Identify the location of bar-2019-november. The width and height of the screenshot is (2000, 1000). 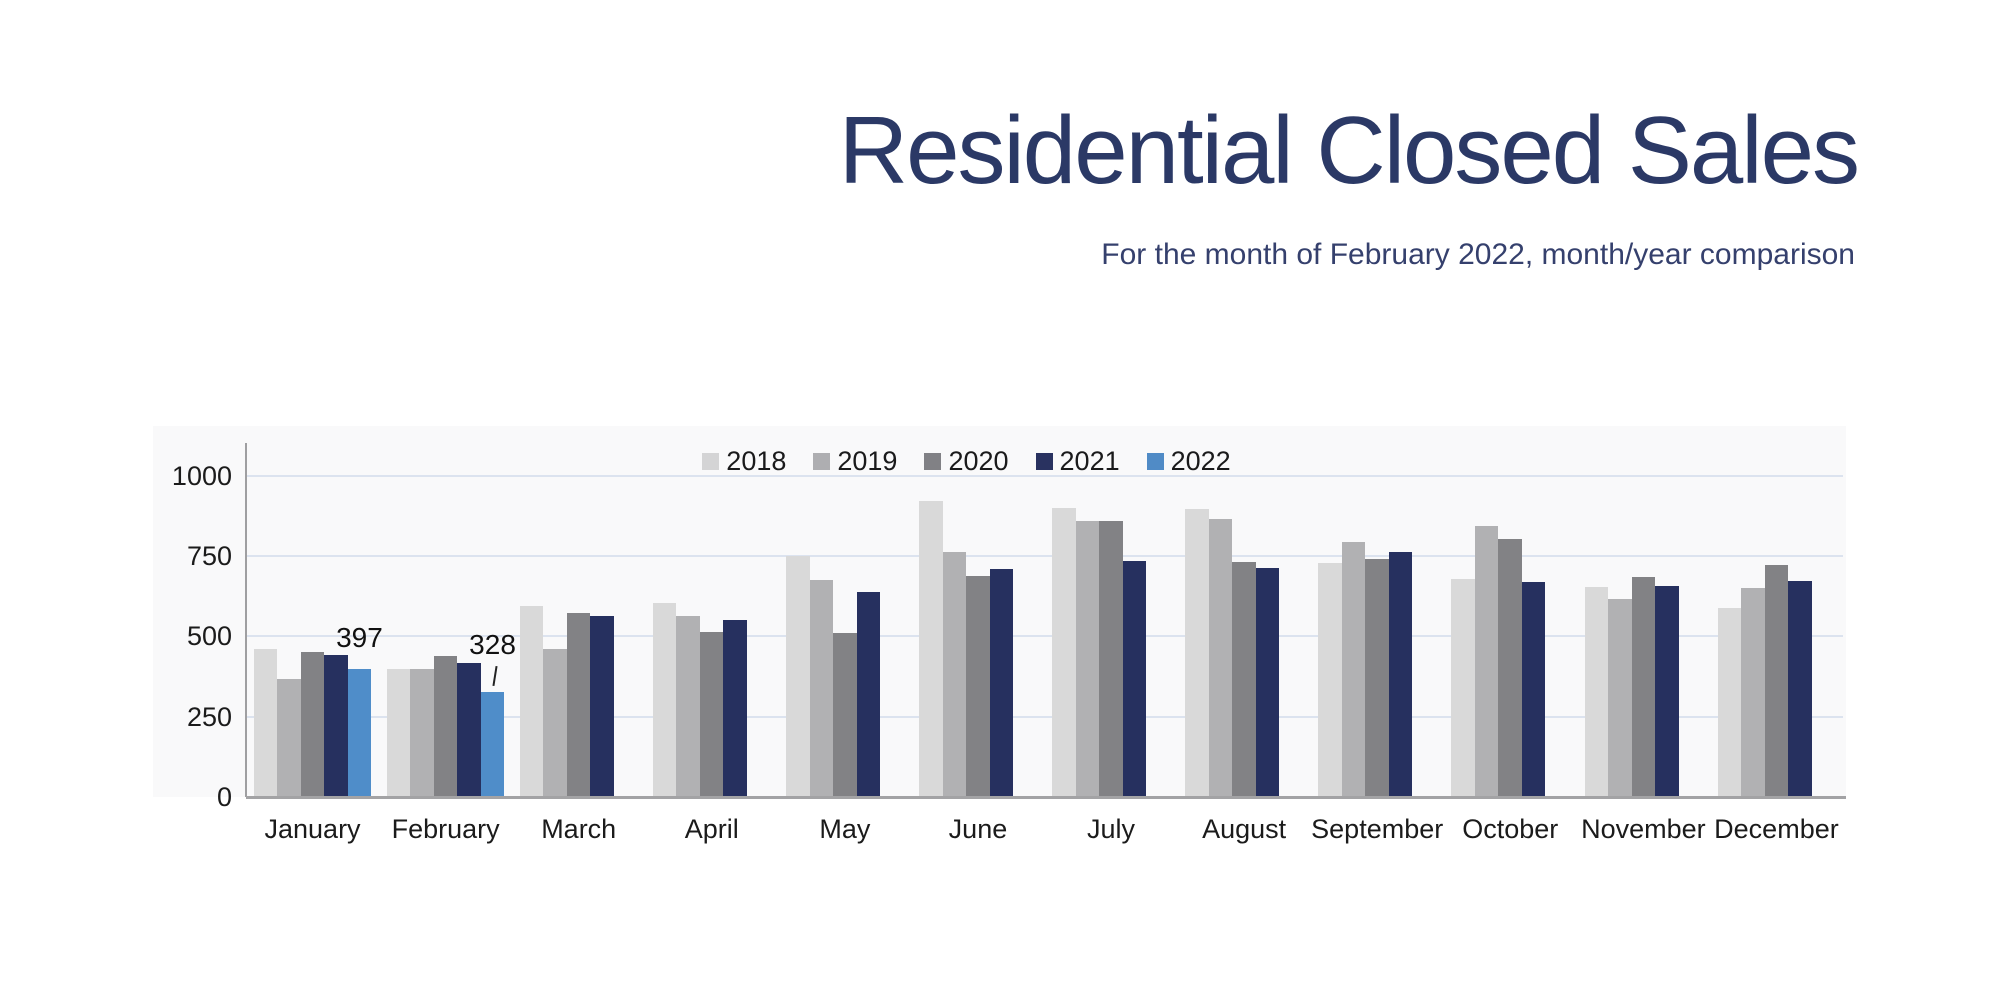
(1620, 698).